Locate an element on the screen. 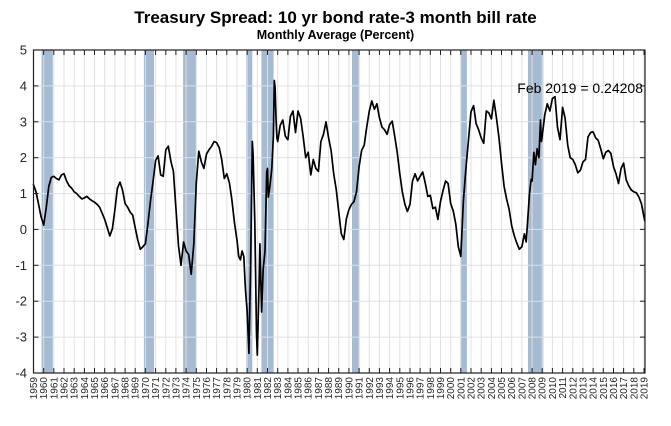  x-tick-label: 1976 is located at coordinates (207, 388).